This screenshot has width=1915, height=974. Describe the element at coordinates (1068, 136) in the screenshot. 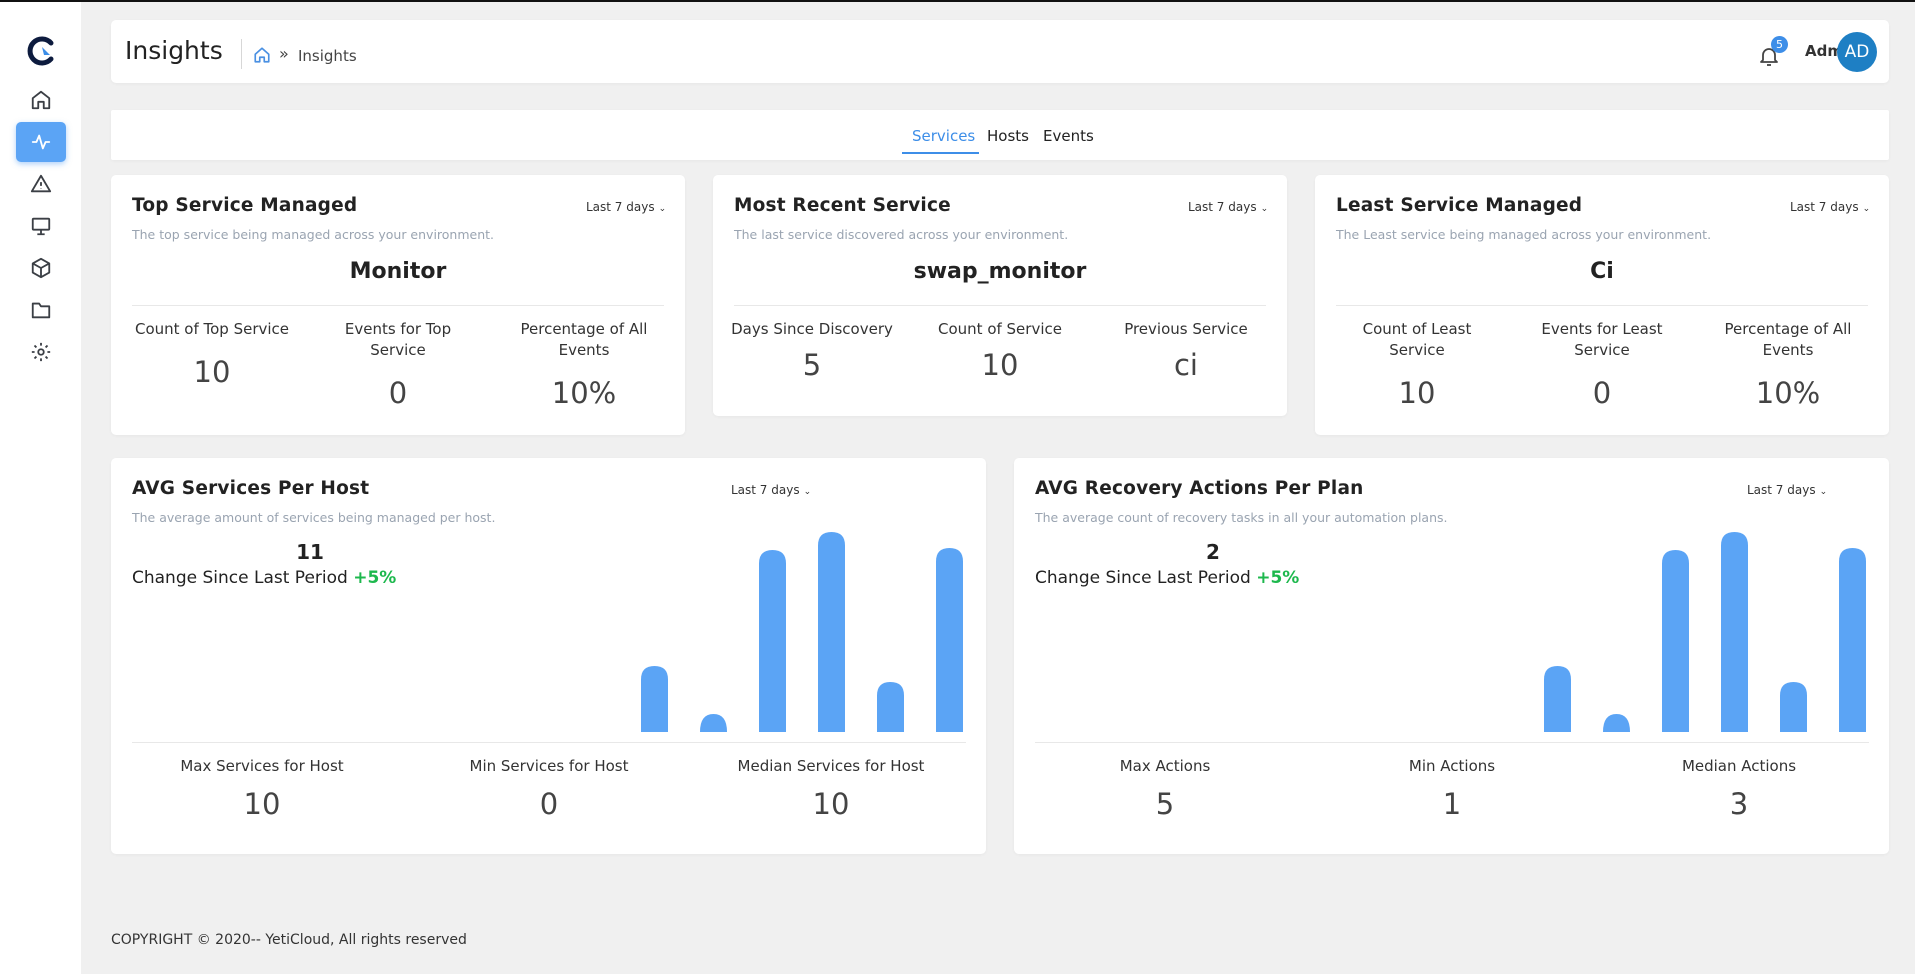

I see `tab-events: Events` at that location.